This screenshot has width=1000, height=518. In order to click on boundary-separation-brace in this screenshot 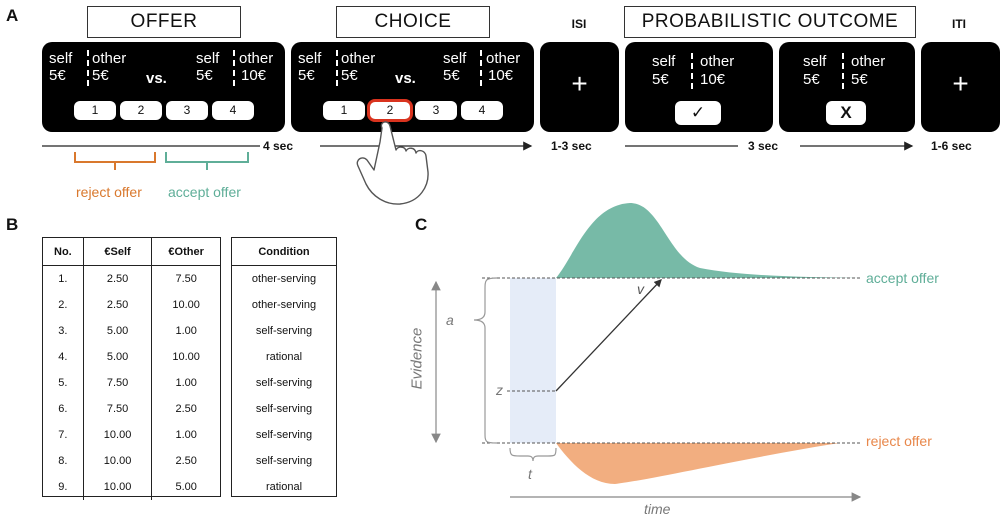, I will do `click(485, 360)`.